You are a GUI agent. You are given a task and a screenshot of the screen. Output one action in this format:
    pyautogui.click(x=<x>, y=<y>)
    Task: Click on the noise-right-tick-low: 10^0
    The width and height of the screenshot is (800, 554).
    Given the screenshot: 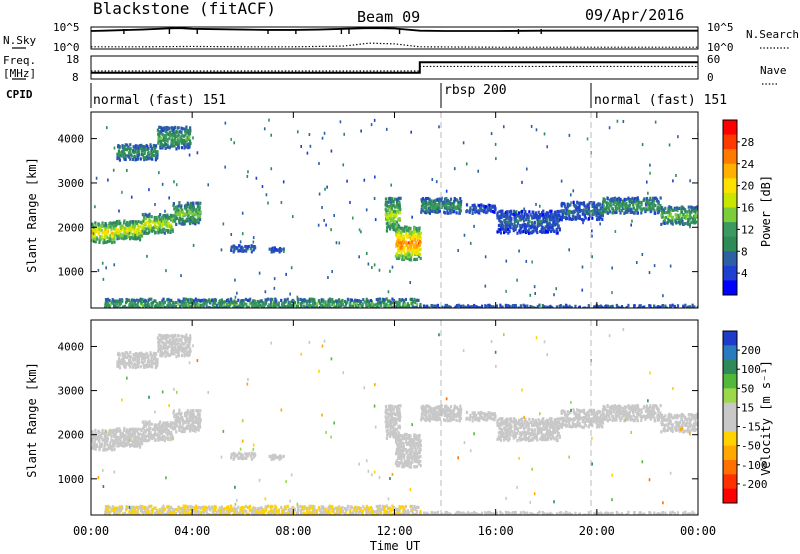 What is the action you would take?
    pyautogui.click(x=720, y=47)
    